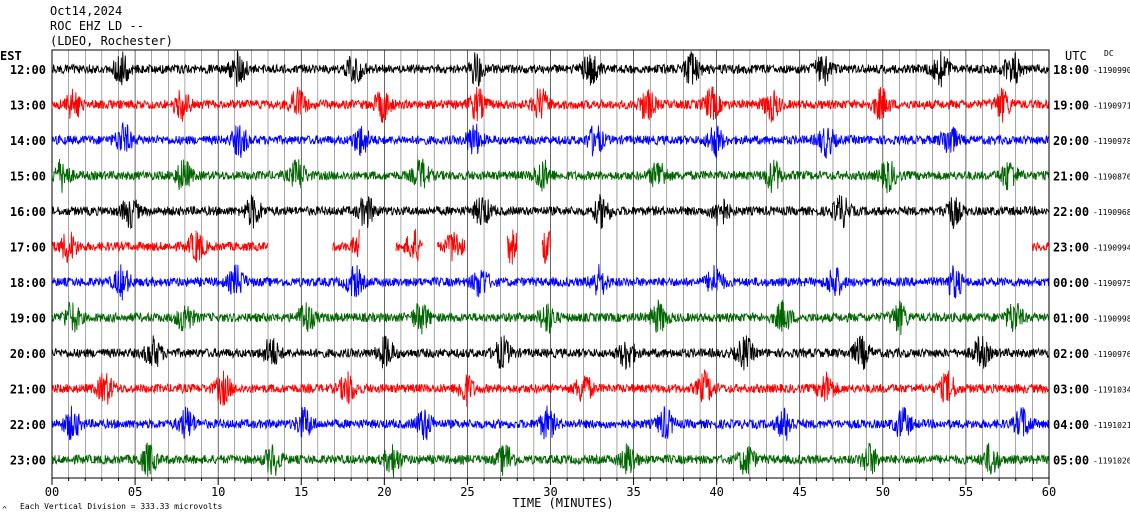 The image size is (1130, 519). Describe the element at coordinates (1071, 461) in the screenshot. I see `utc-hour-label: 05:00` at that location.